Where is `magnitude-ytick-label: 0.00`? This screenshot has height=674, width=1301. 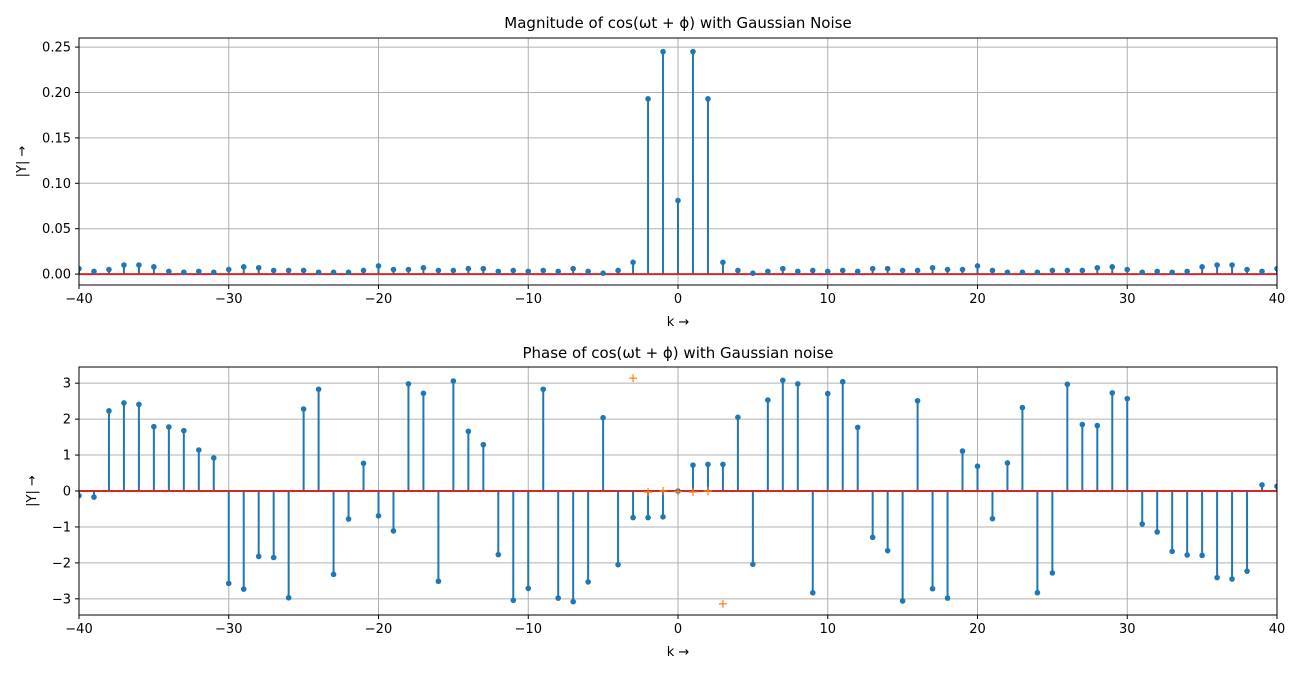 magnitude-ytick-label: 0.00 is located at coordinates (56, 275).